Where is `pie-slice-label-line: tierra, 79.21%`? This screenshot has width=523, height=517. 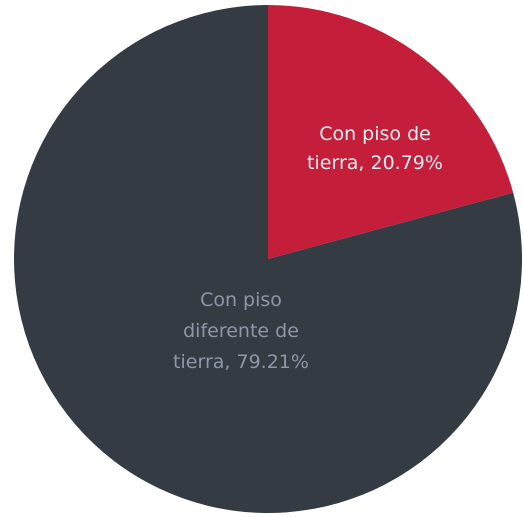
pie-slice-label-line: tierra, 79.21% is located at coordinates (241, 362).